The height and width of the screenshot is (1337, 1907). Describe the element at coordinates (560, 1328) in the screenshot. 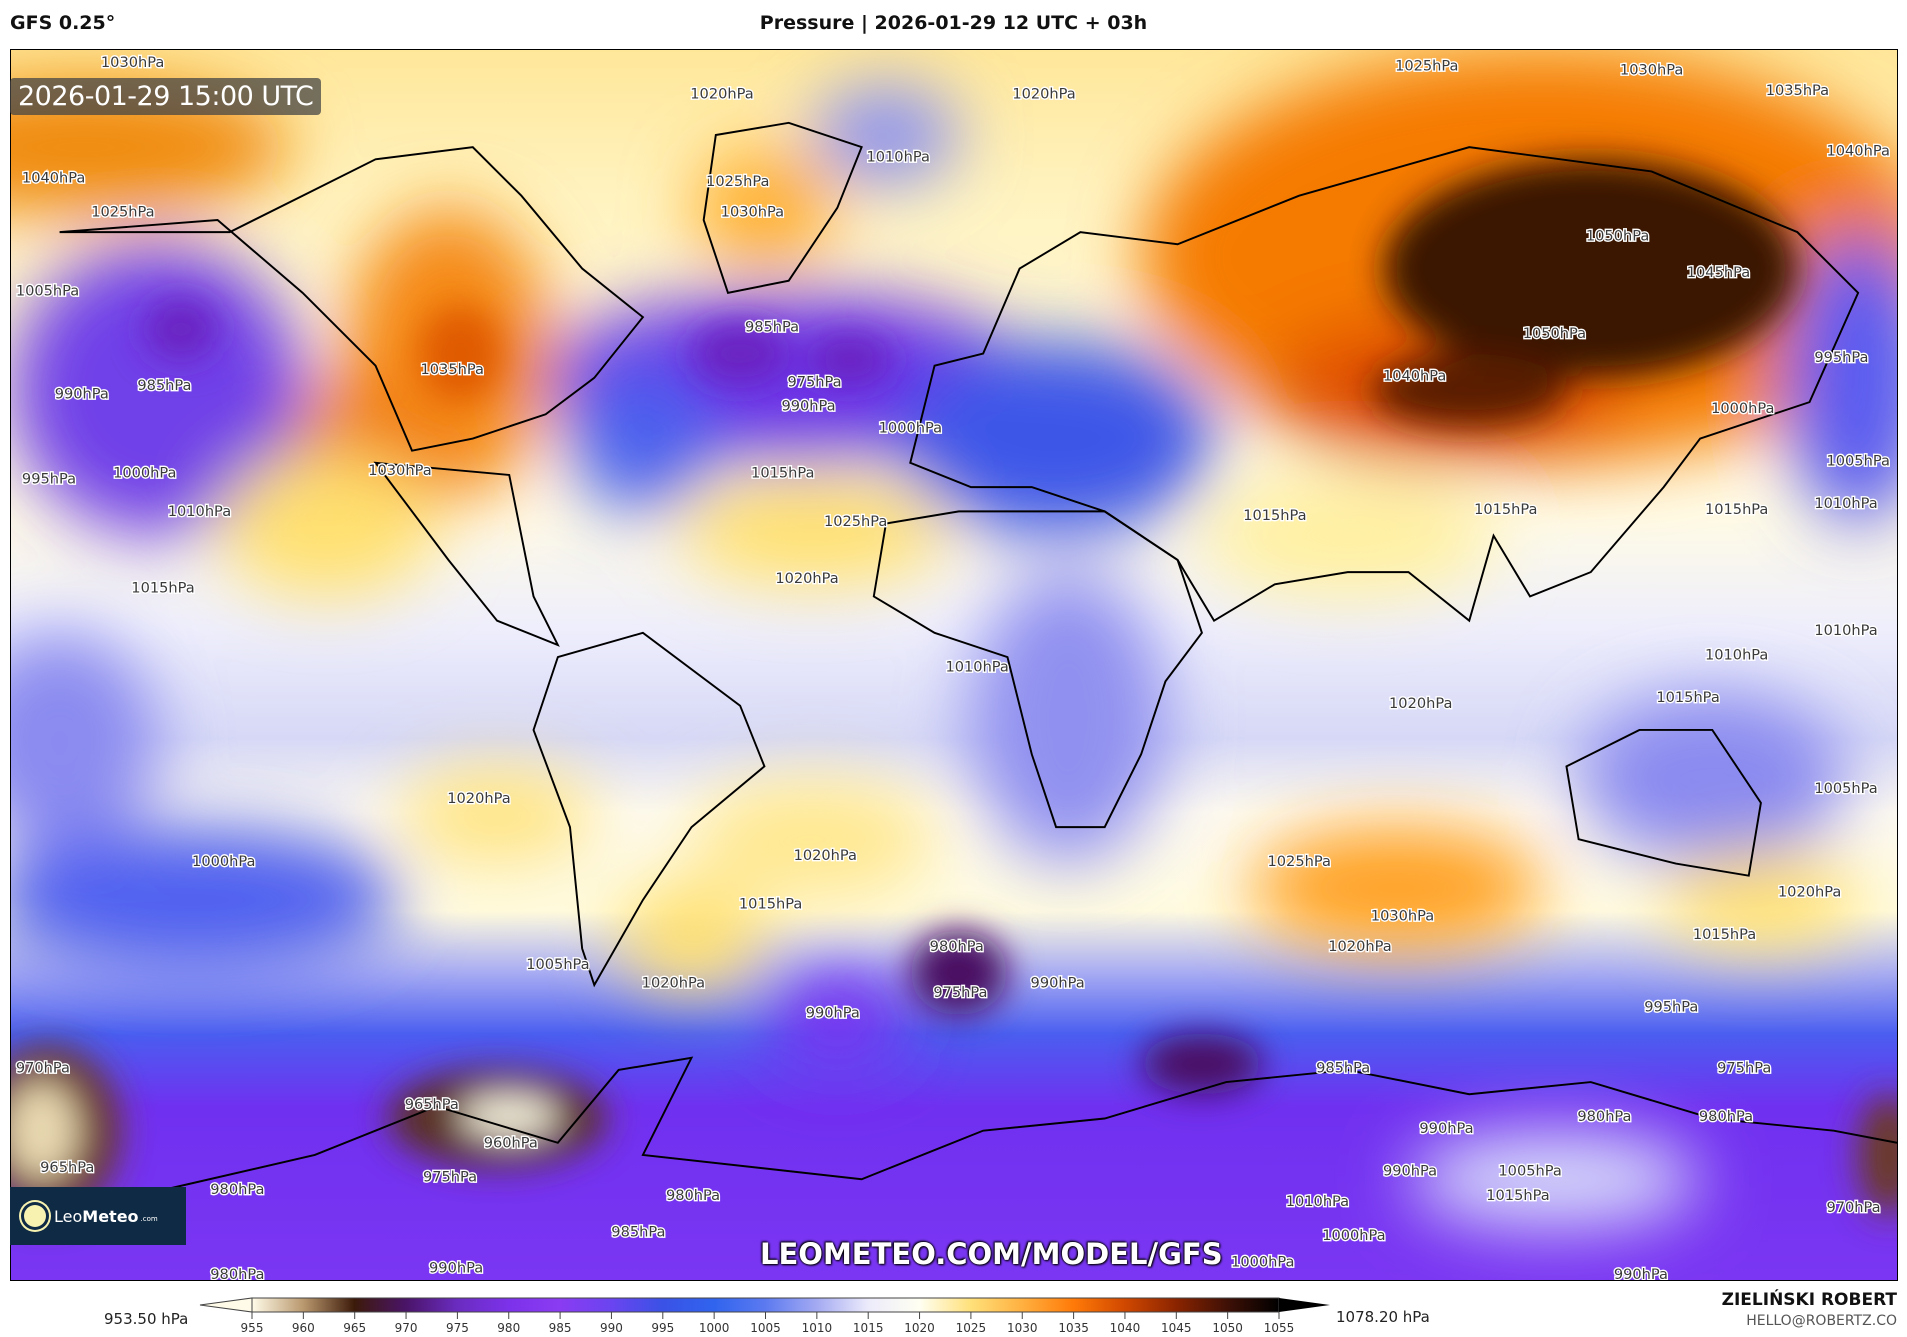

I see `colorbar-tick-label: 985` at that location.